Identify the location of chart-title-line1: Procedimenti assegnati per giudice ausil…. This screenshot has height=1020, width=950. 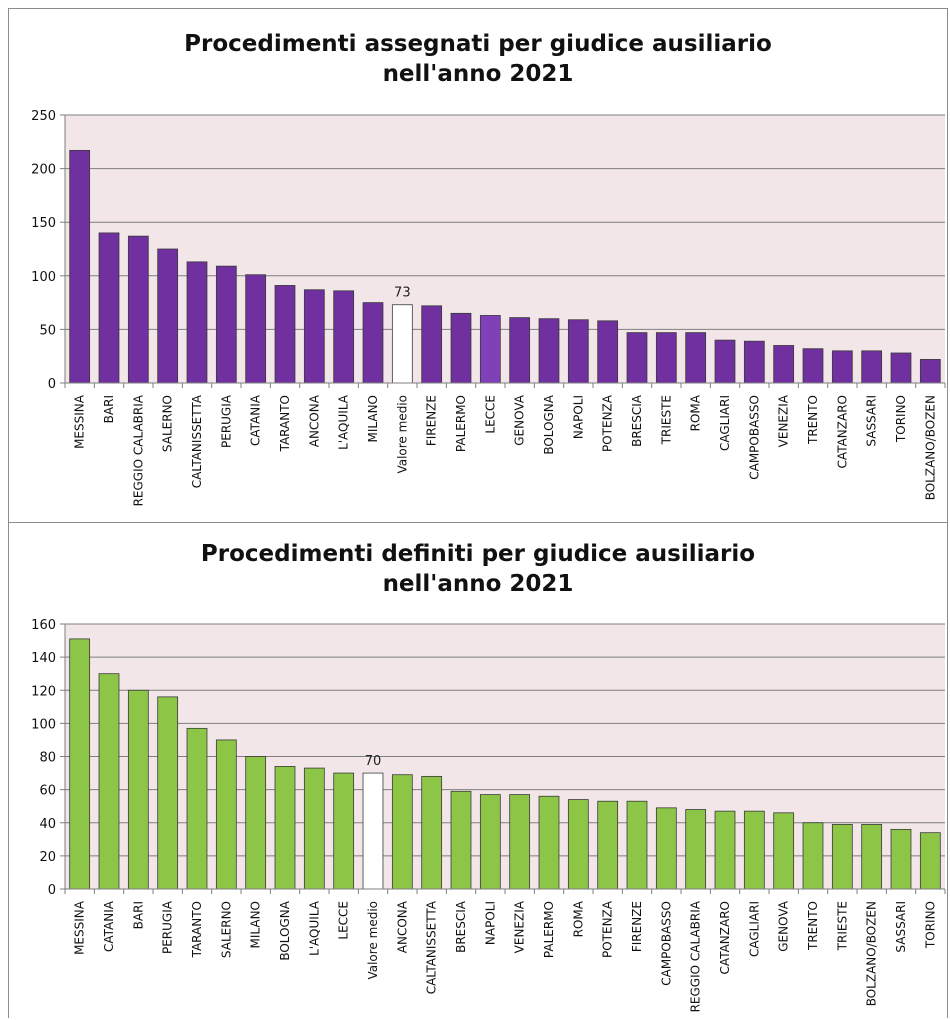
(478, 44).